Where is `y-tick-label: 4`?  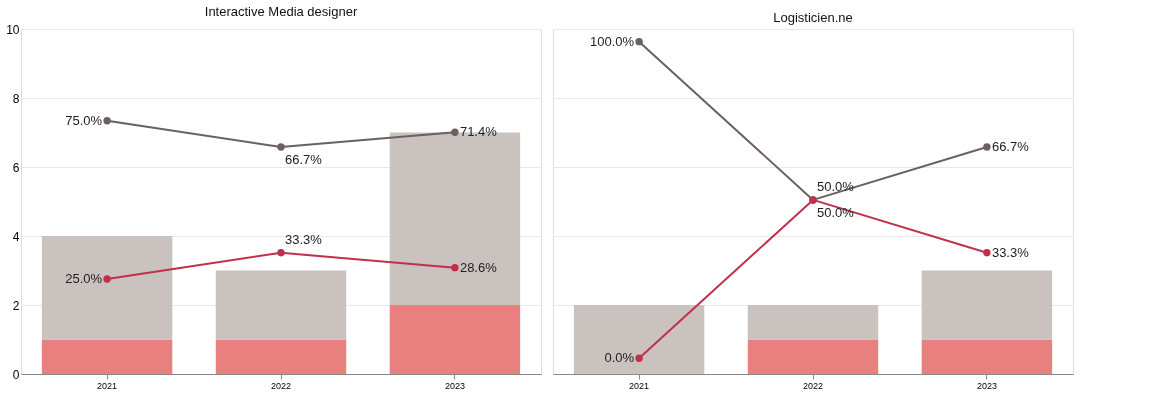 y-tick-label: 4 is located at coordinates (16, 236).